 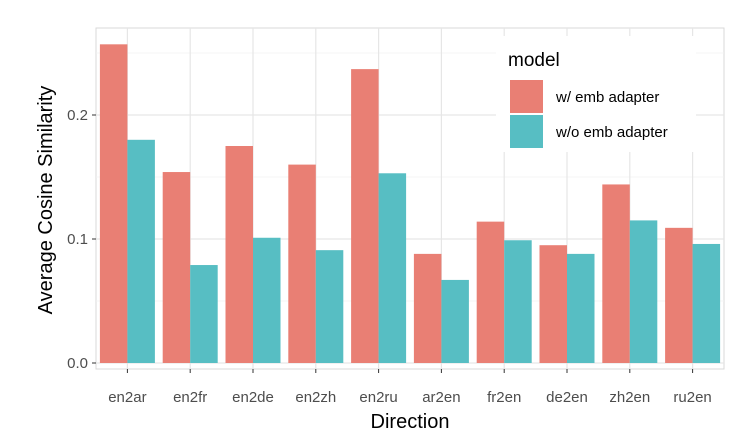 What do you see at coordinates (526, 131) in the screenshot?
I see `legend-key-wo-emb-adapter` at bounding box center [526, 131].